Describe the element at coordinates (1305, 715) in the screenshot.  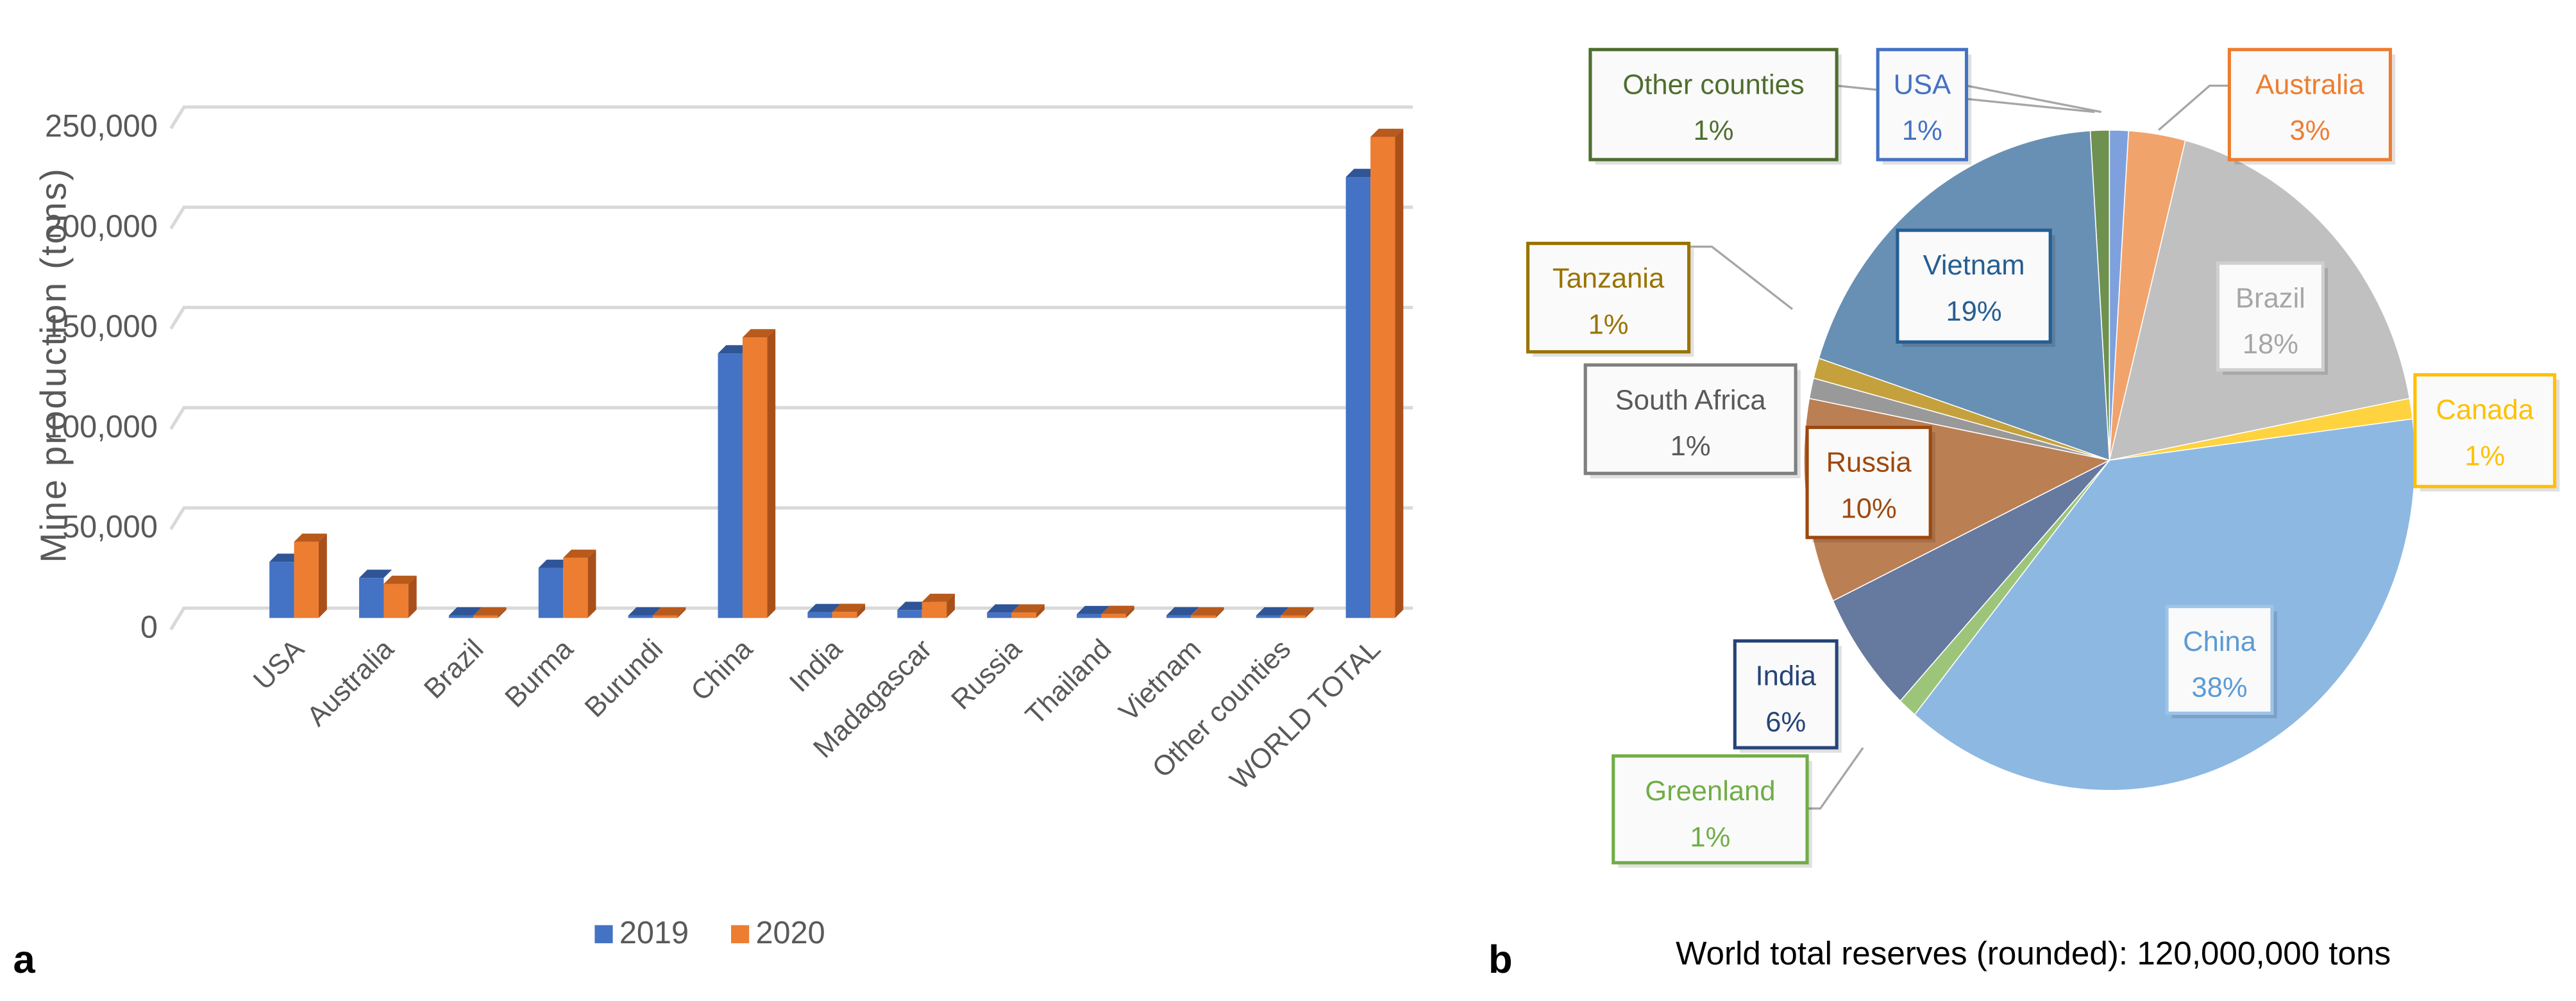
I see `x-tick-label: WORLD TOTAL` at that location.